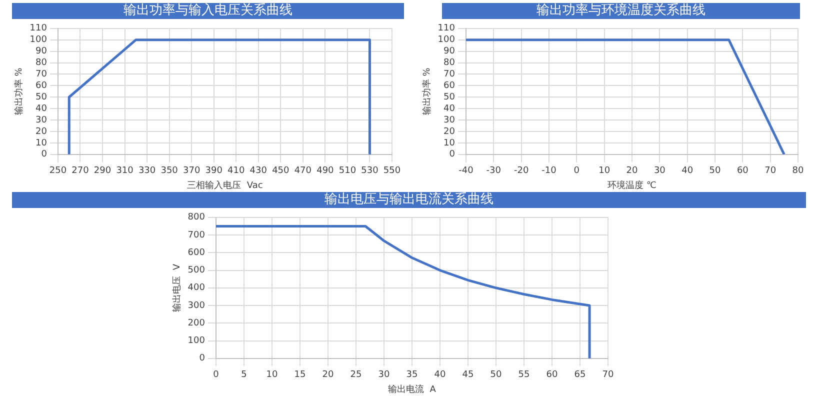 The height and width of the screenshot is (396, 818). Describe the element at coordinates (524, 375) in the screenshot. I see `x-tick-label: 55` at that location.